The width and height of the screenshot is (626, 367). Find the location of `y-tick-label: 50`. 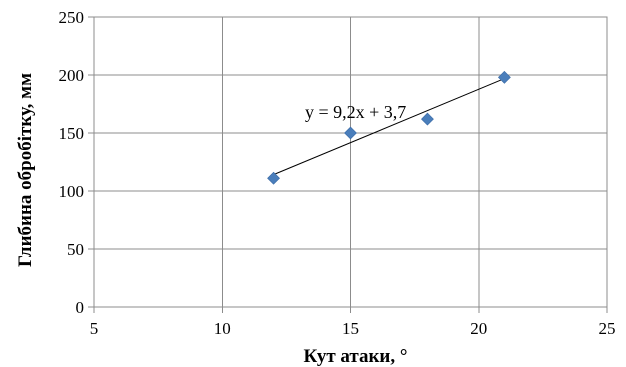

y-tick-label: 50 is located at coordinates (75, 249).